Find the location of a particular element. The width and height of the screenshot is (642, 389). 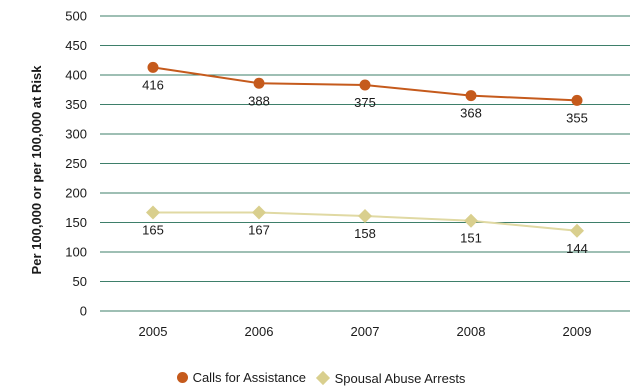

x-tick-label: 2008 is located at coordinates (471, 331).